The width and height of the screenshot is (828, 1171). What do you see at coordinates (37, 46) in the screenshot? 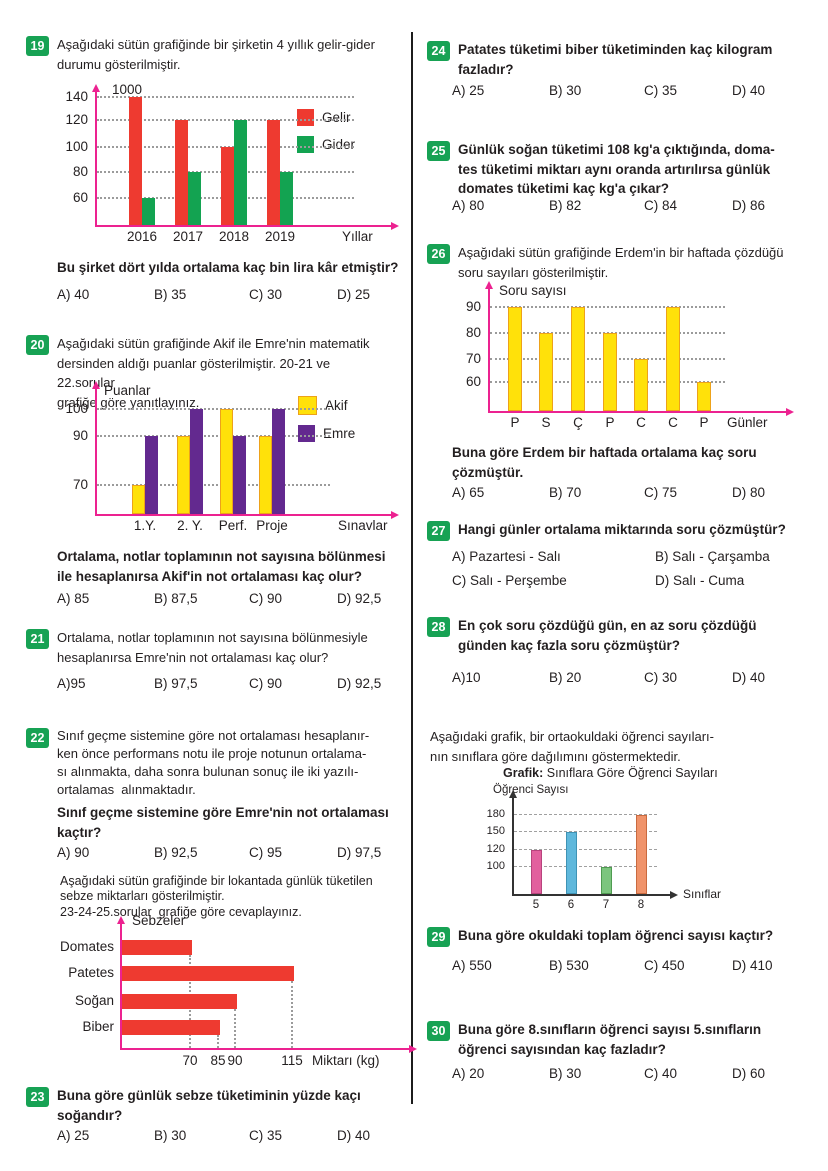
I see `question-number-badge: 19` at bounding box center [37, 46].